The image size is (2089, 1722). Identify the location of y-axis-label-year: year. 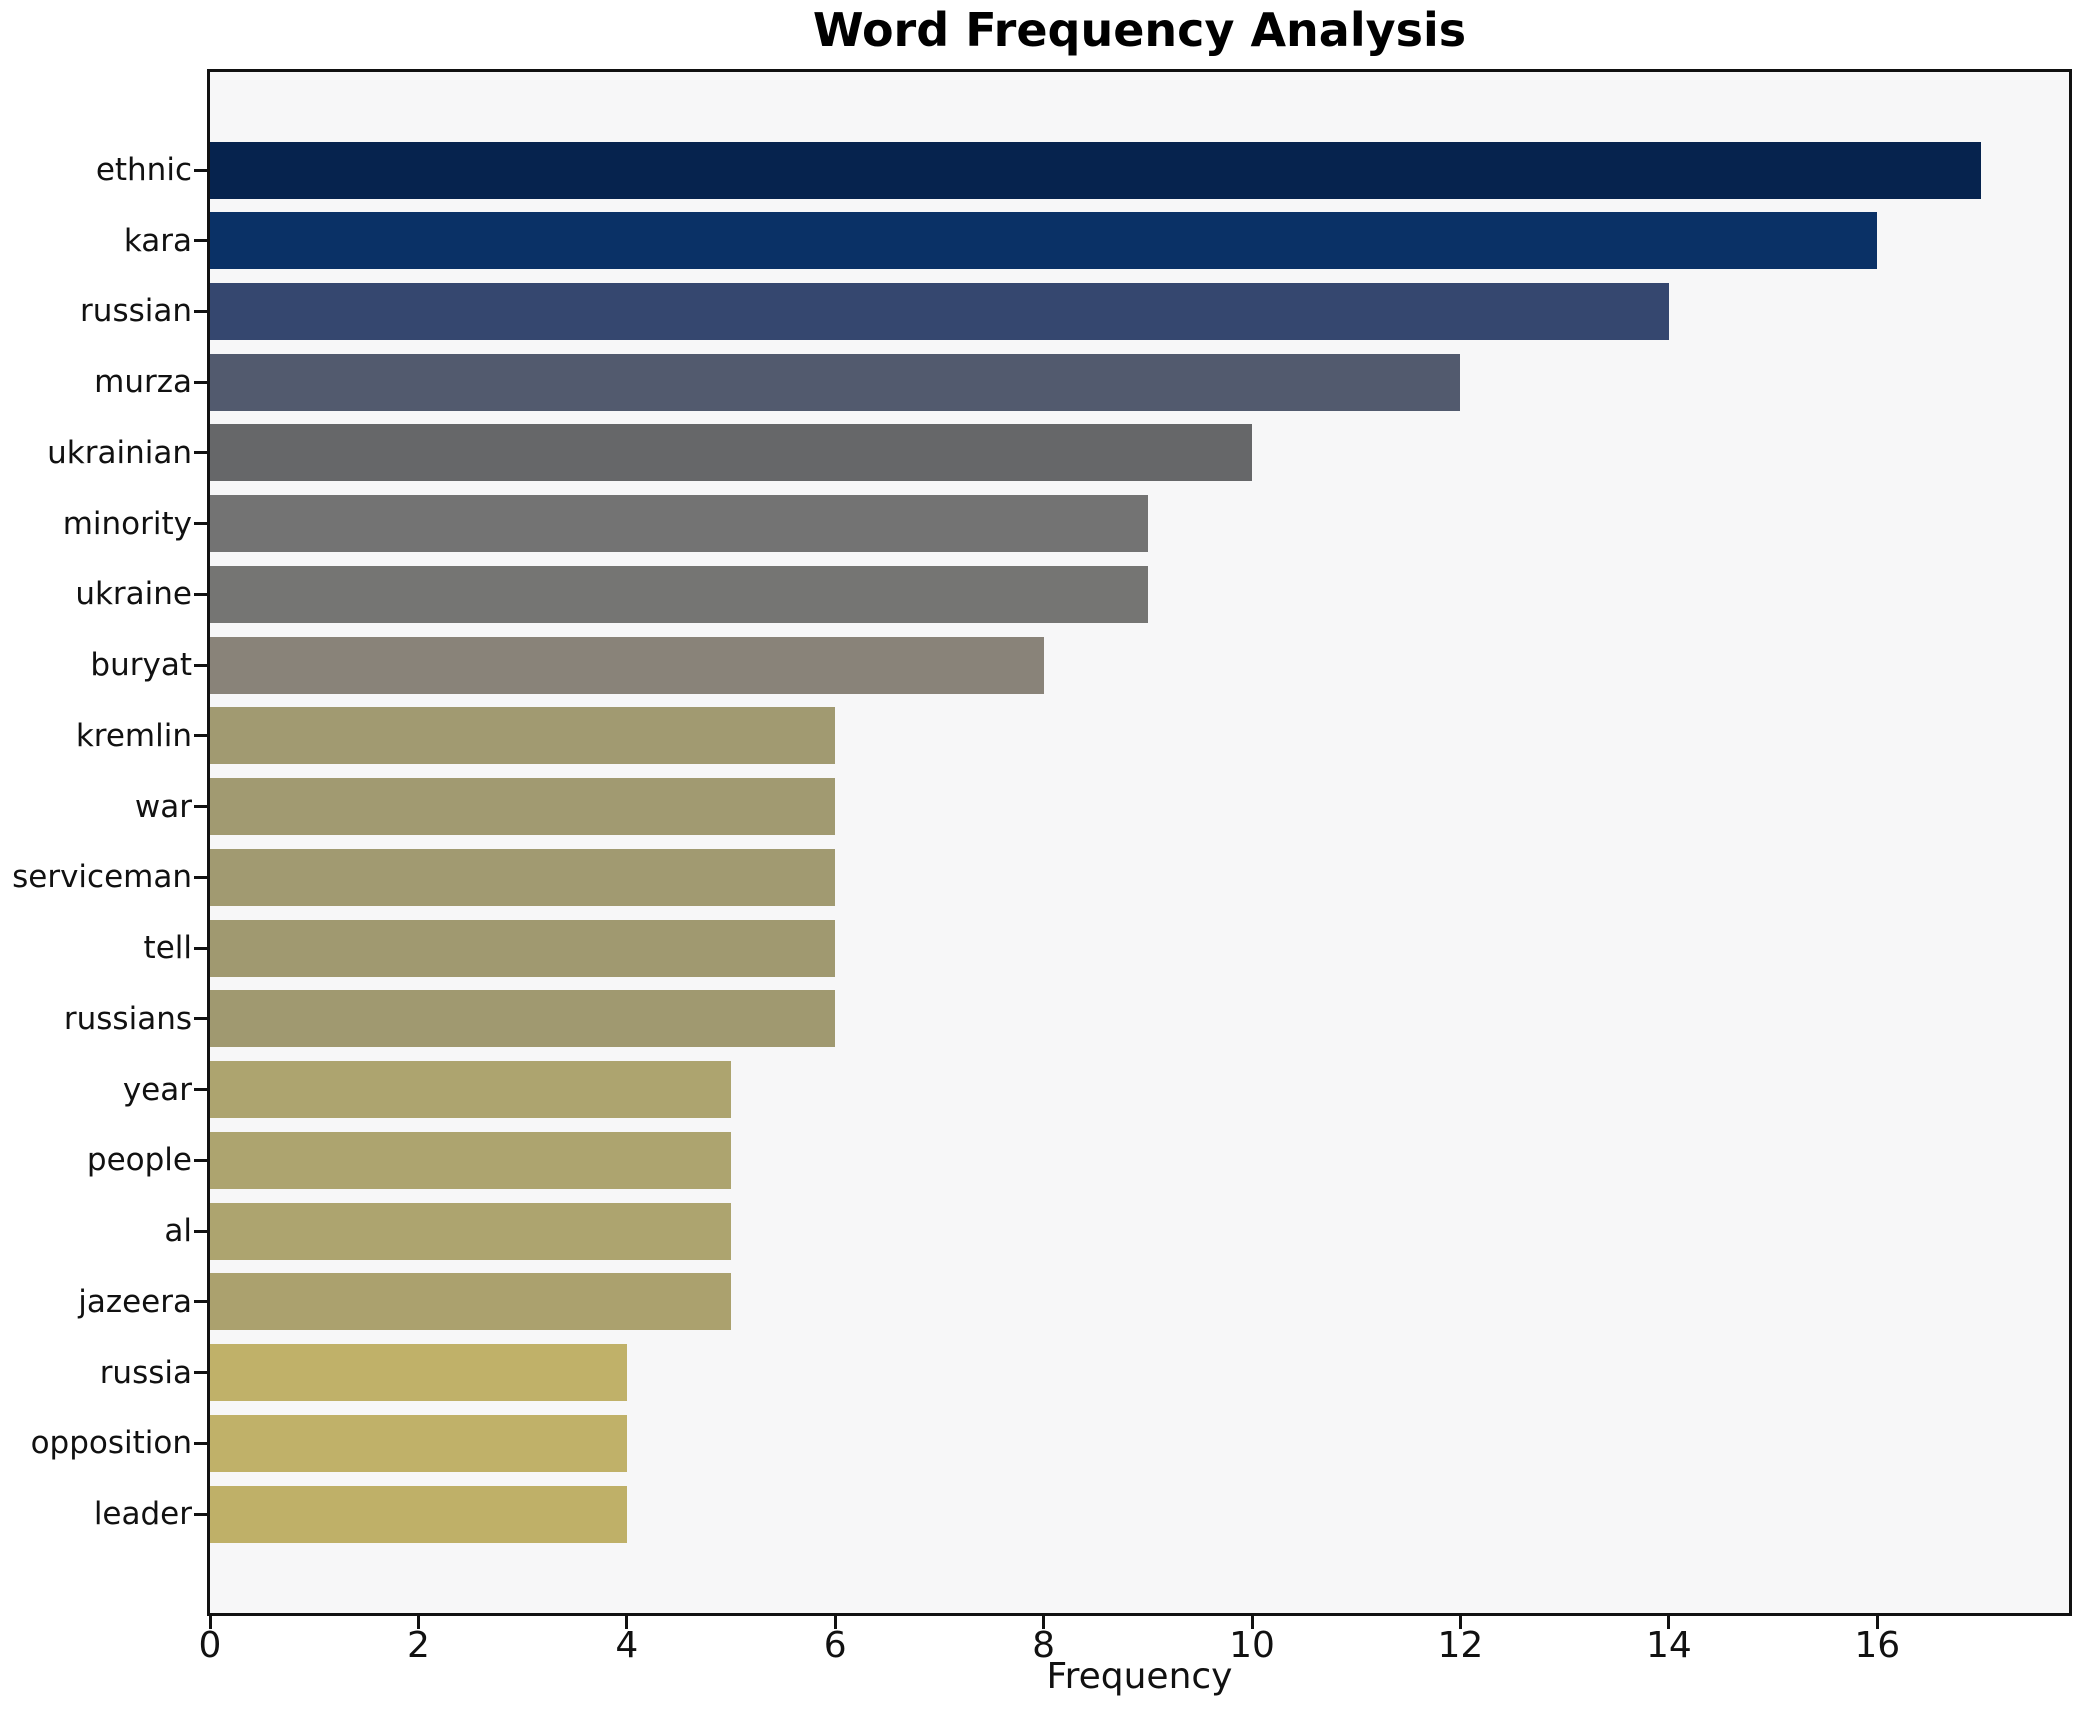
(157, 1089).